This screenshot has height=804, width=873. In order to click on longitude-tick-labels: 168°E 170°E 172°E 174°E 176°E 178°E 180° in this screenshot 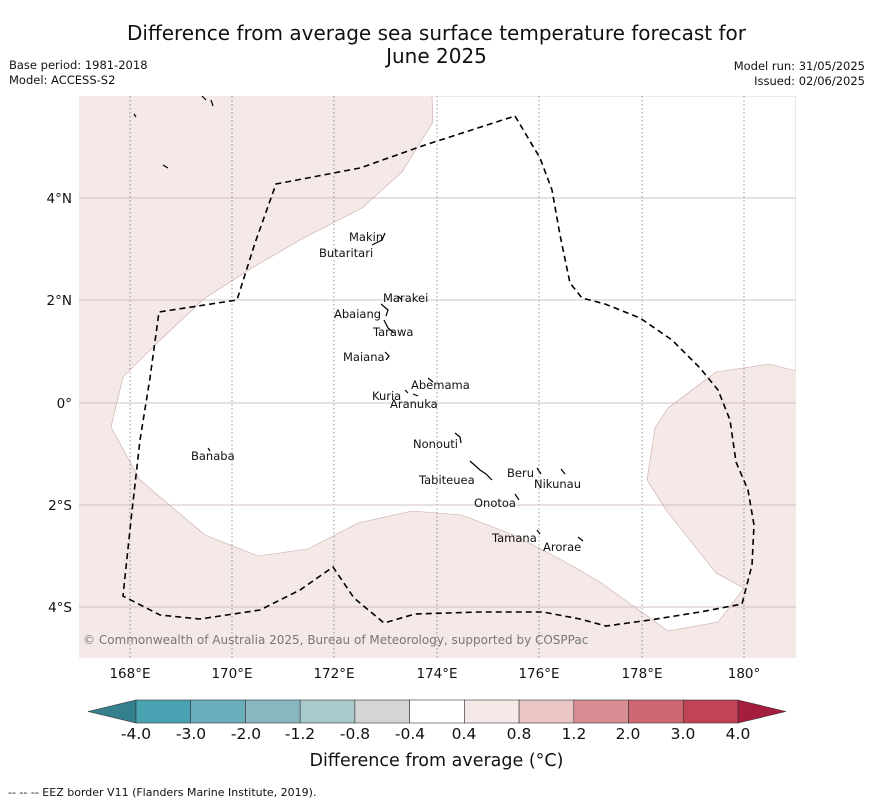, I will do `click(434, 674)`.